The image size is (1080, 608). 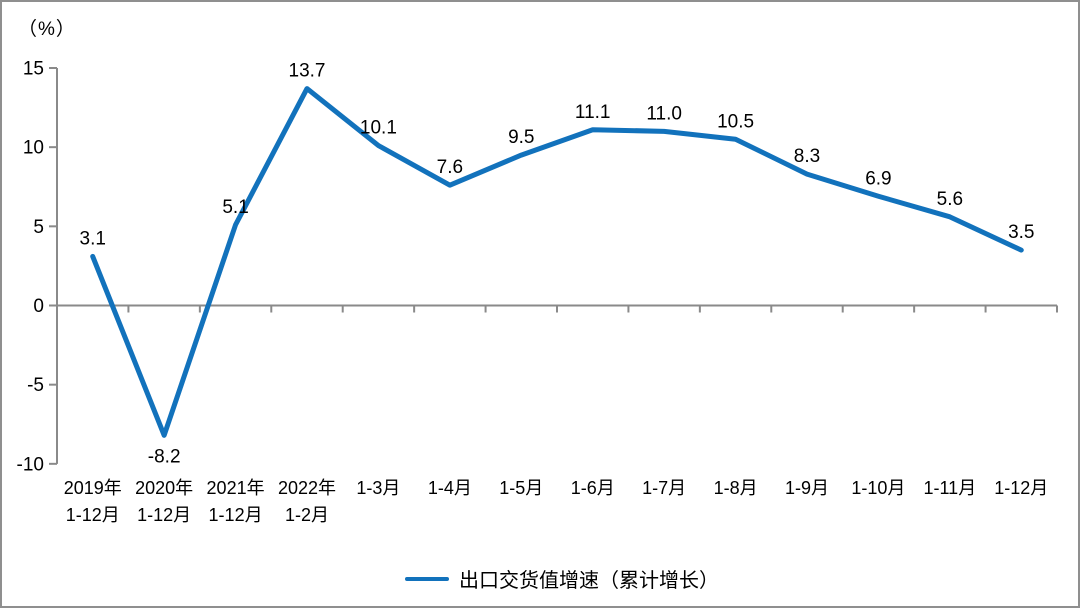 What do you see at coordinates (593, 112) in the screenshot?
I see `data-label: 11.1` at bounding box center [593, 112].